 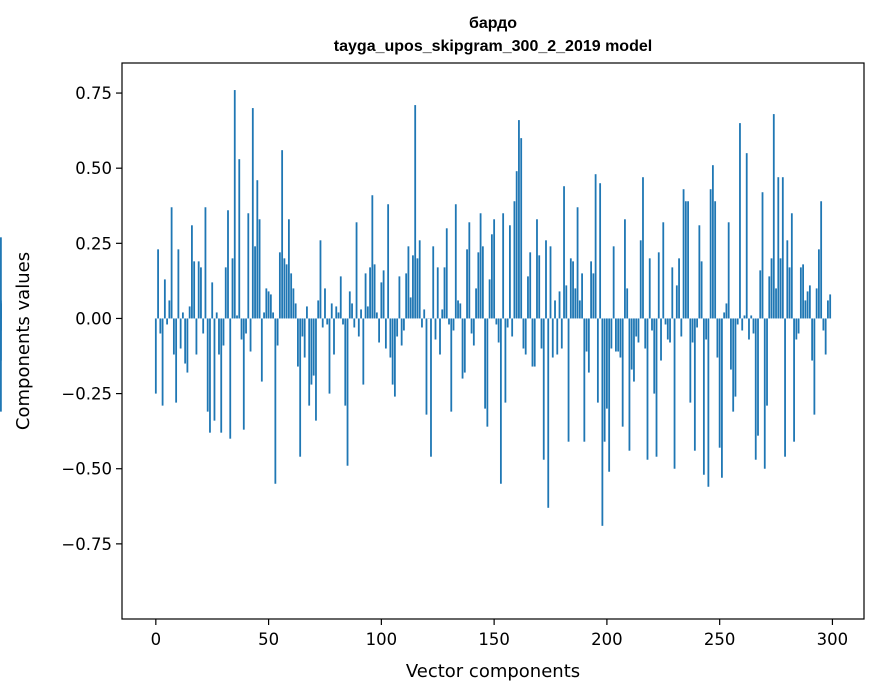 What do you see at coordinates (493, 46) in the screenshot?
I see `chart-title-model: tayga_upos_skipgram_300_2_2019 model` at bounding box center [493, 46].